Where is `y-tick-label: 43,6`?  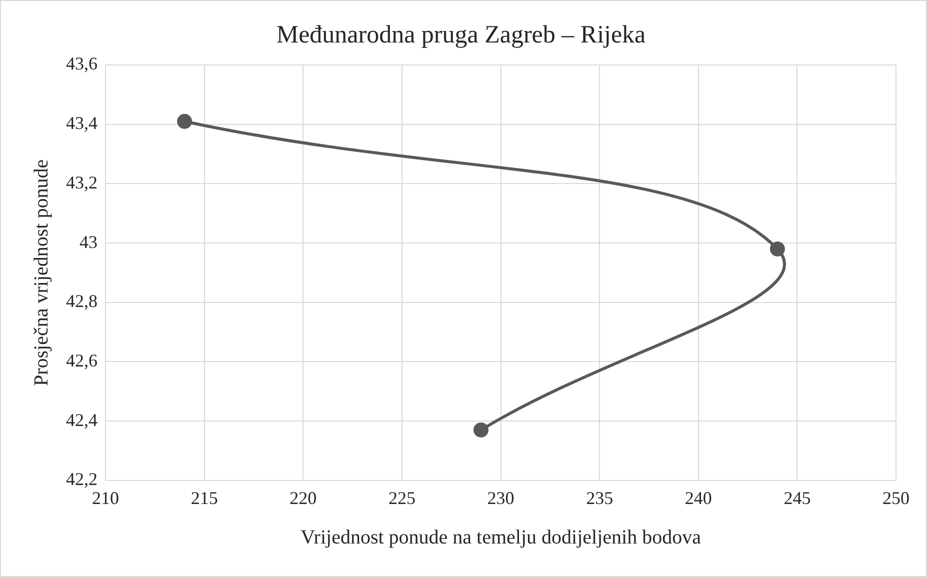
y-tick-label: 43,6 is located at coordinates (82, 64).